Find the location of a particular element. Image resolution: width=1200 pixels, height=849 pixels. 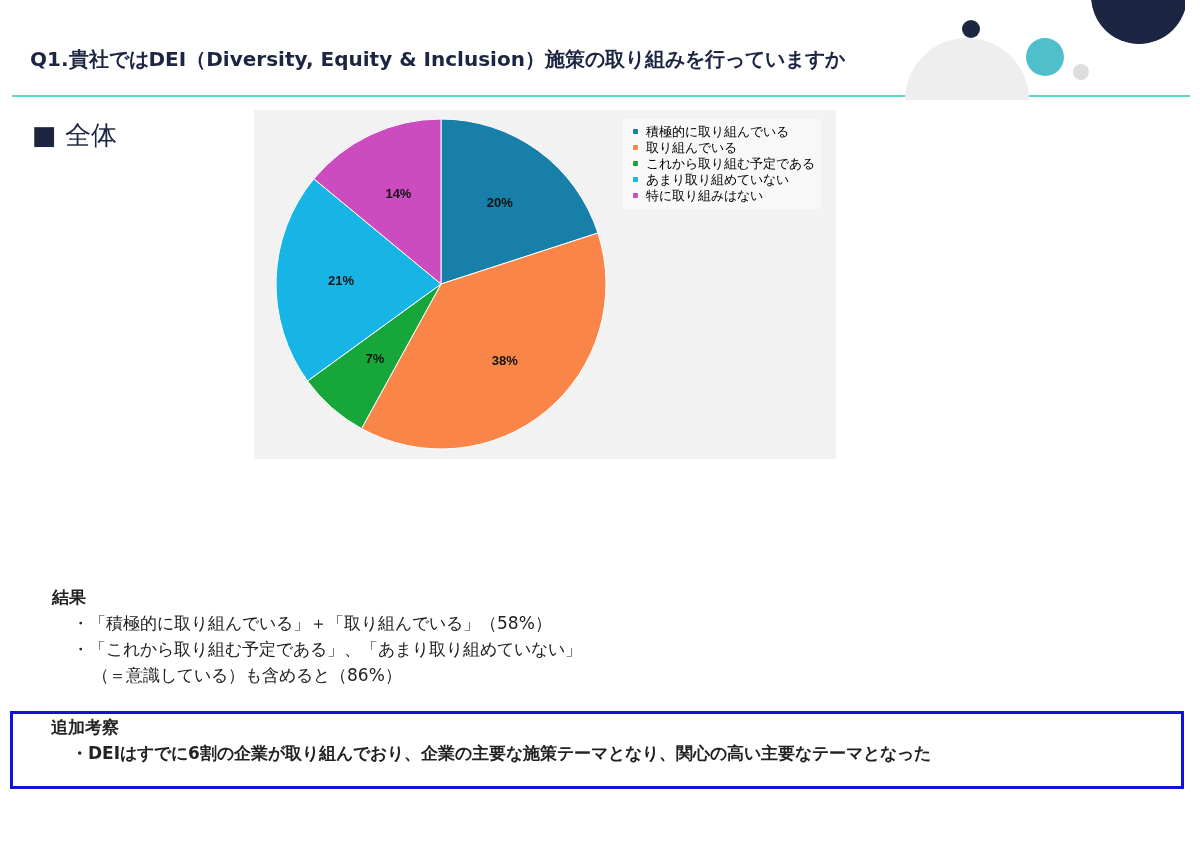

legend-label: あまり取り組めていない is located at coordinates (717, 179).